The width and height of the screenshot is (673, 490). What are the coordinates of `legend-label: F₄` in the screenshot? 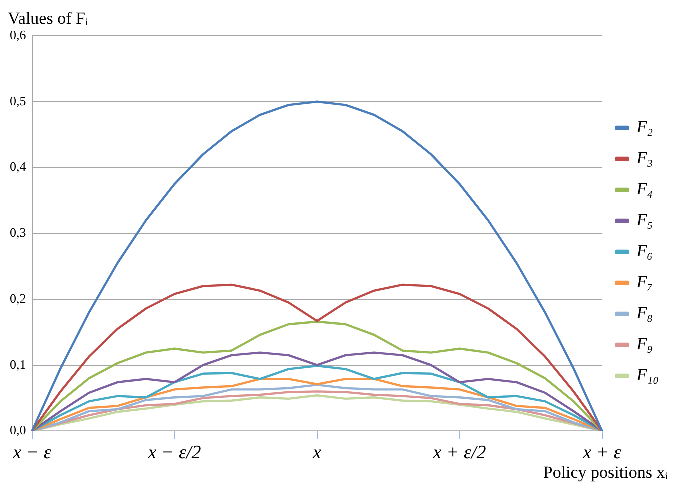 It's located at (645, 188).